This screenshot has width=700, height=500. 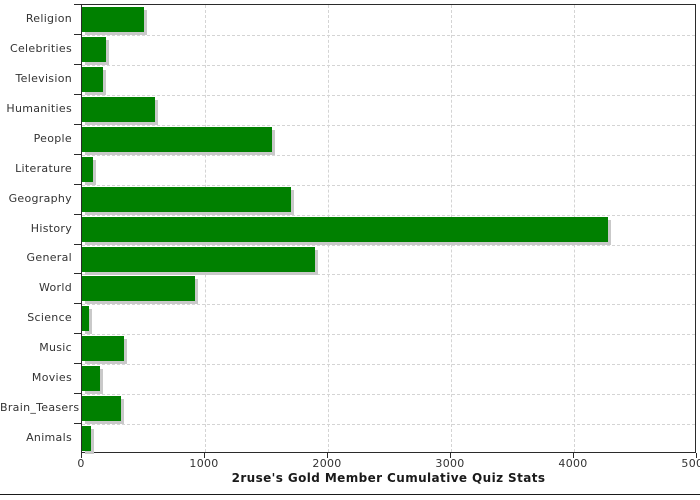 What do you see at coordinates (40, 408) in the screenshot?
I see `category-label: Brain_Teasers` at bounding box center [40, 408].